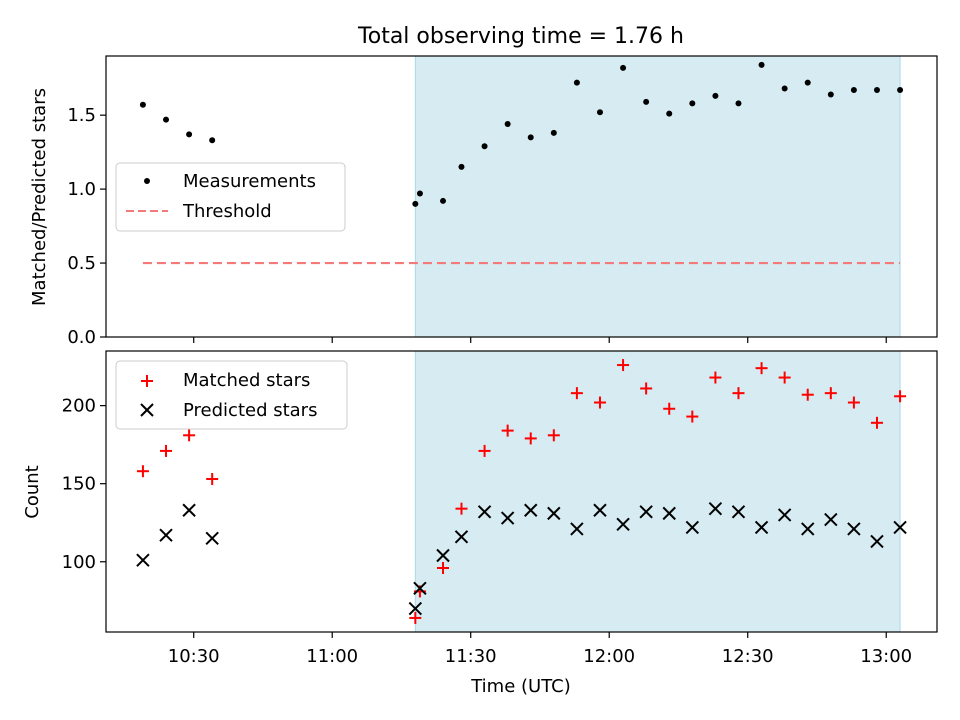 Image resolution: width=960 pixels, height=720 pixels. What do you see at coordinates (81, 115) in the screenshot?
I see `y-tick-label: 1.5` at bounding box center [81, 115].